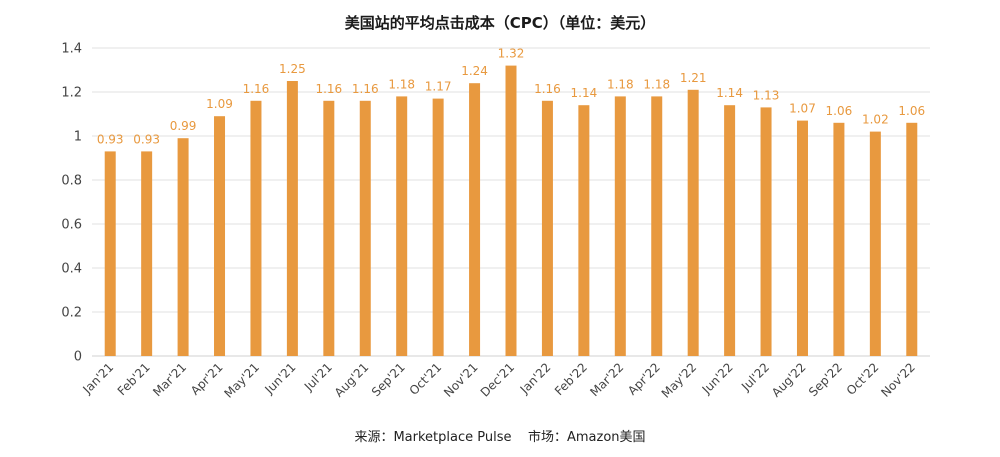  What do you see at coordinates (292, 69) in the screenshot?
I see `data-label: 1.25` at bounding box center [292, 69].